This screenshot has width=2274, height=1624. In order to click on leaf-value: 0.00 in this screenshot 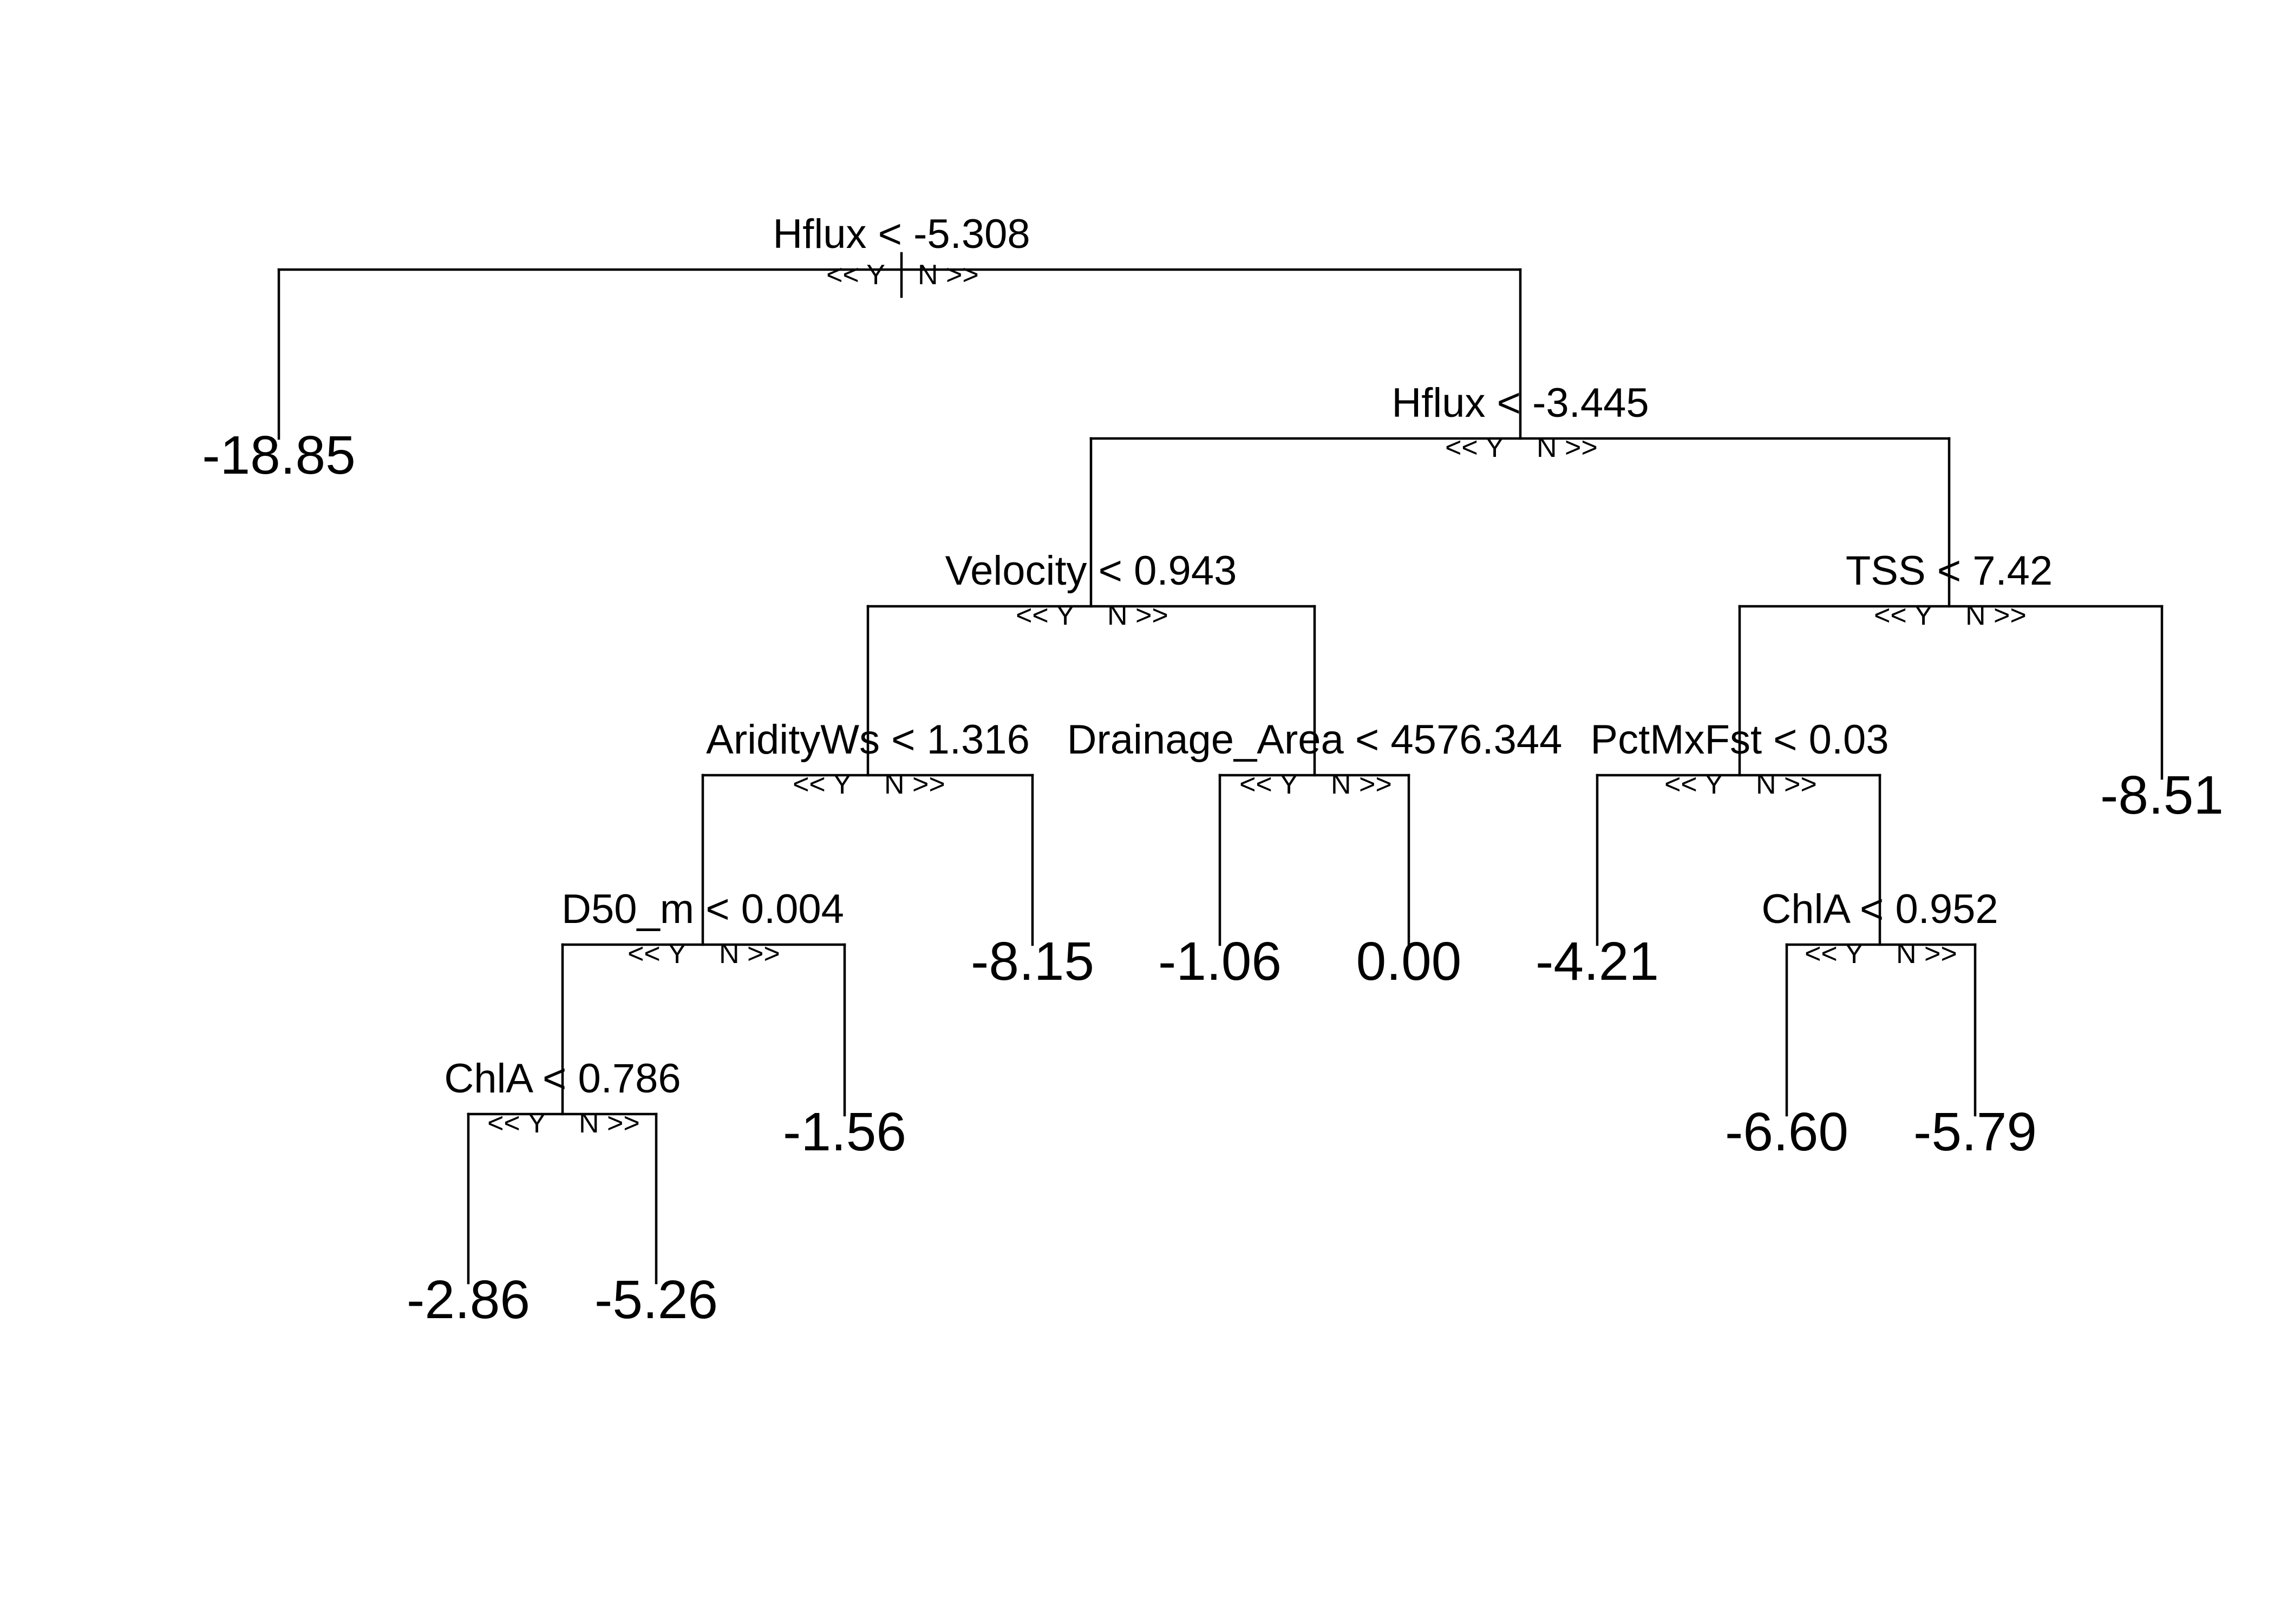, I will do `click(1409, 962)`.